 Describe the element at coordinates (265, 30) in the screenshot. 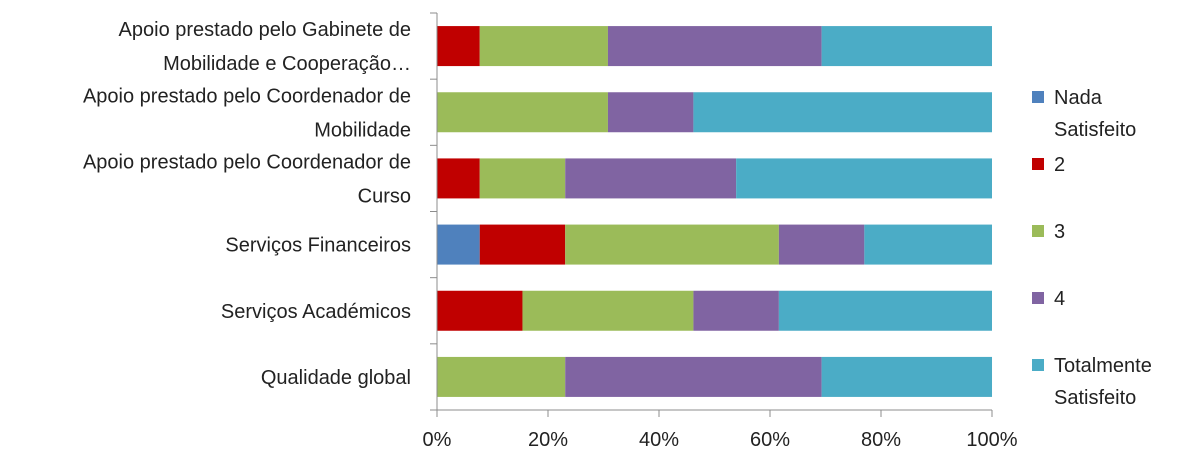

I see `category-label-0-line0: Apoio prestado pelo Gabinete de` at that location.